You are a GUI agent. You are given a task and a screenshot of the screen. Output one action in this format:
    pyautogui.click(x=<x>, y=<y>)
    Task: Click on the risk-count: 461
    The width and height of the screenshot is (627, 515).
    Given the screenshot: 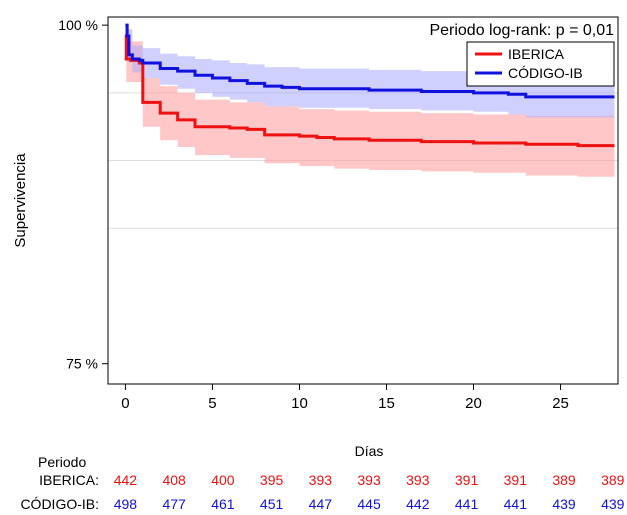 What is the action you would take?
    pyautogui.click(x=223, y=504)
    